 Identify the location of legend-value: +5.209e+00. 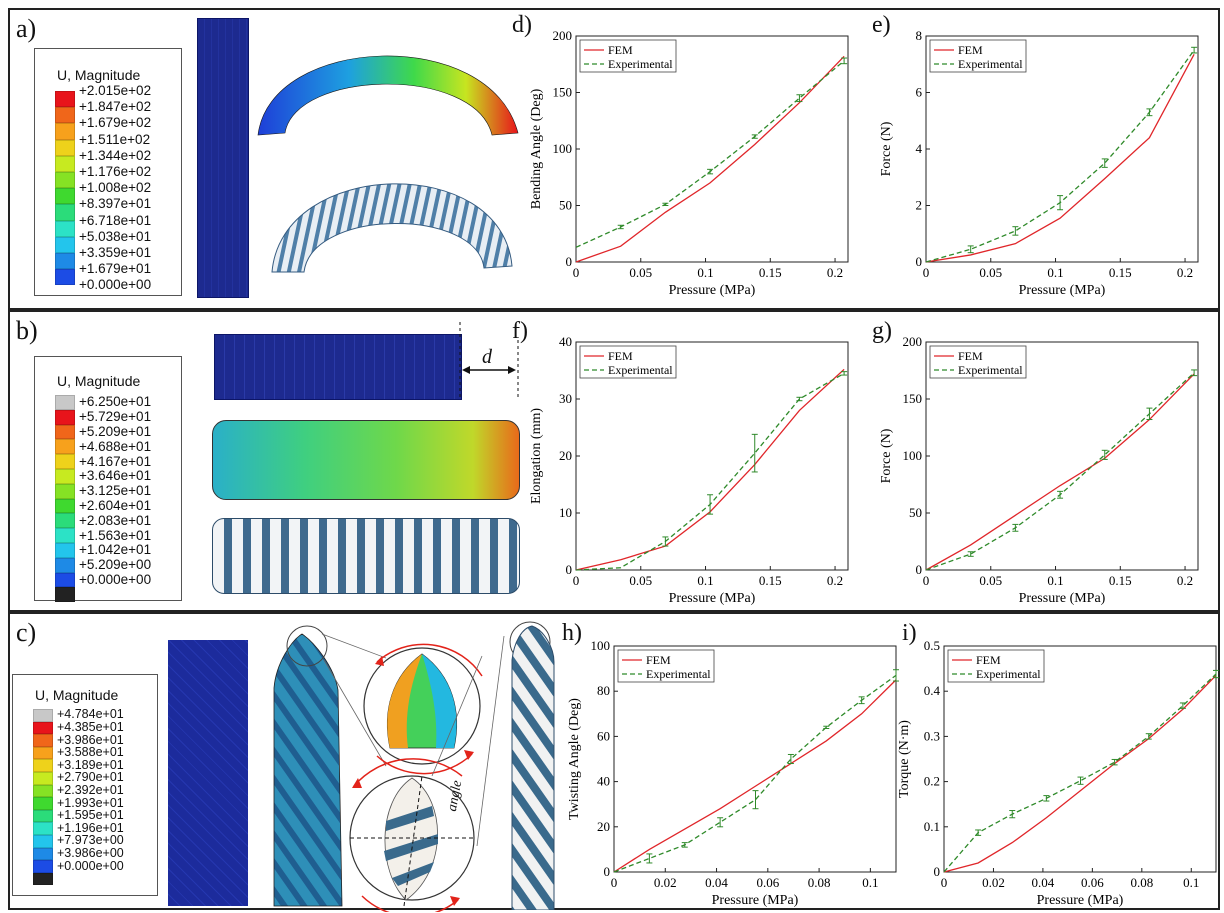
(115, 565).